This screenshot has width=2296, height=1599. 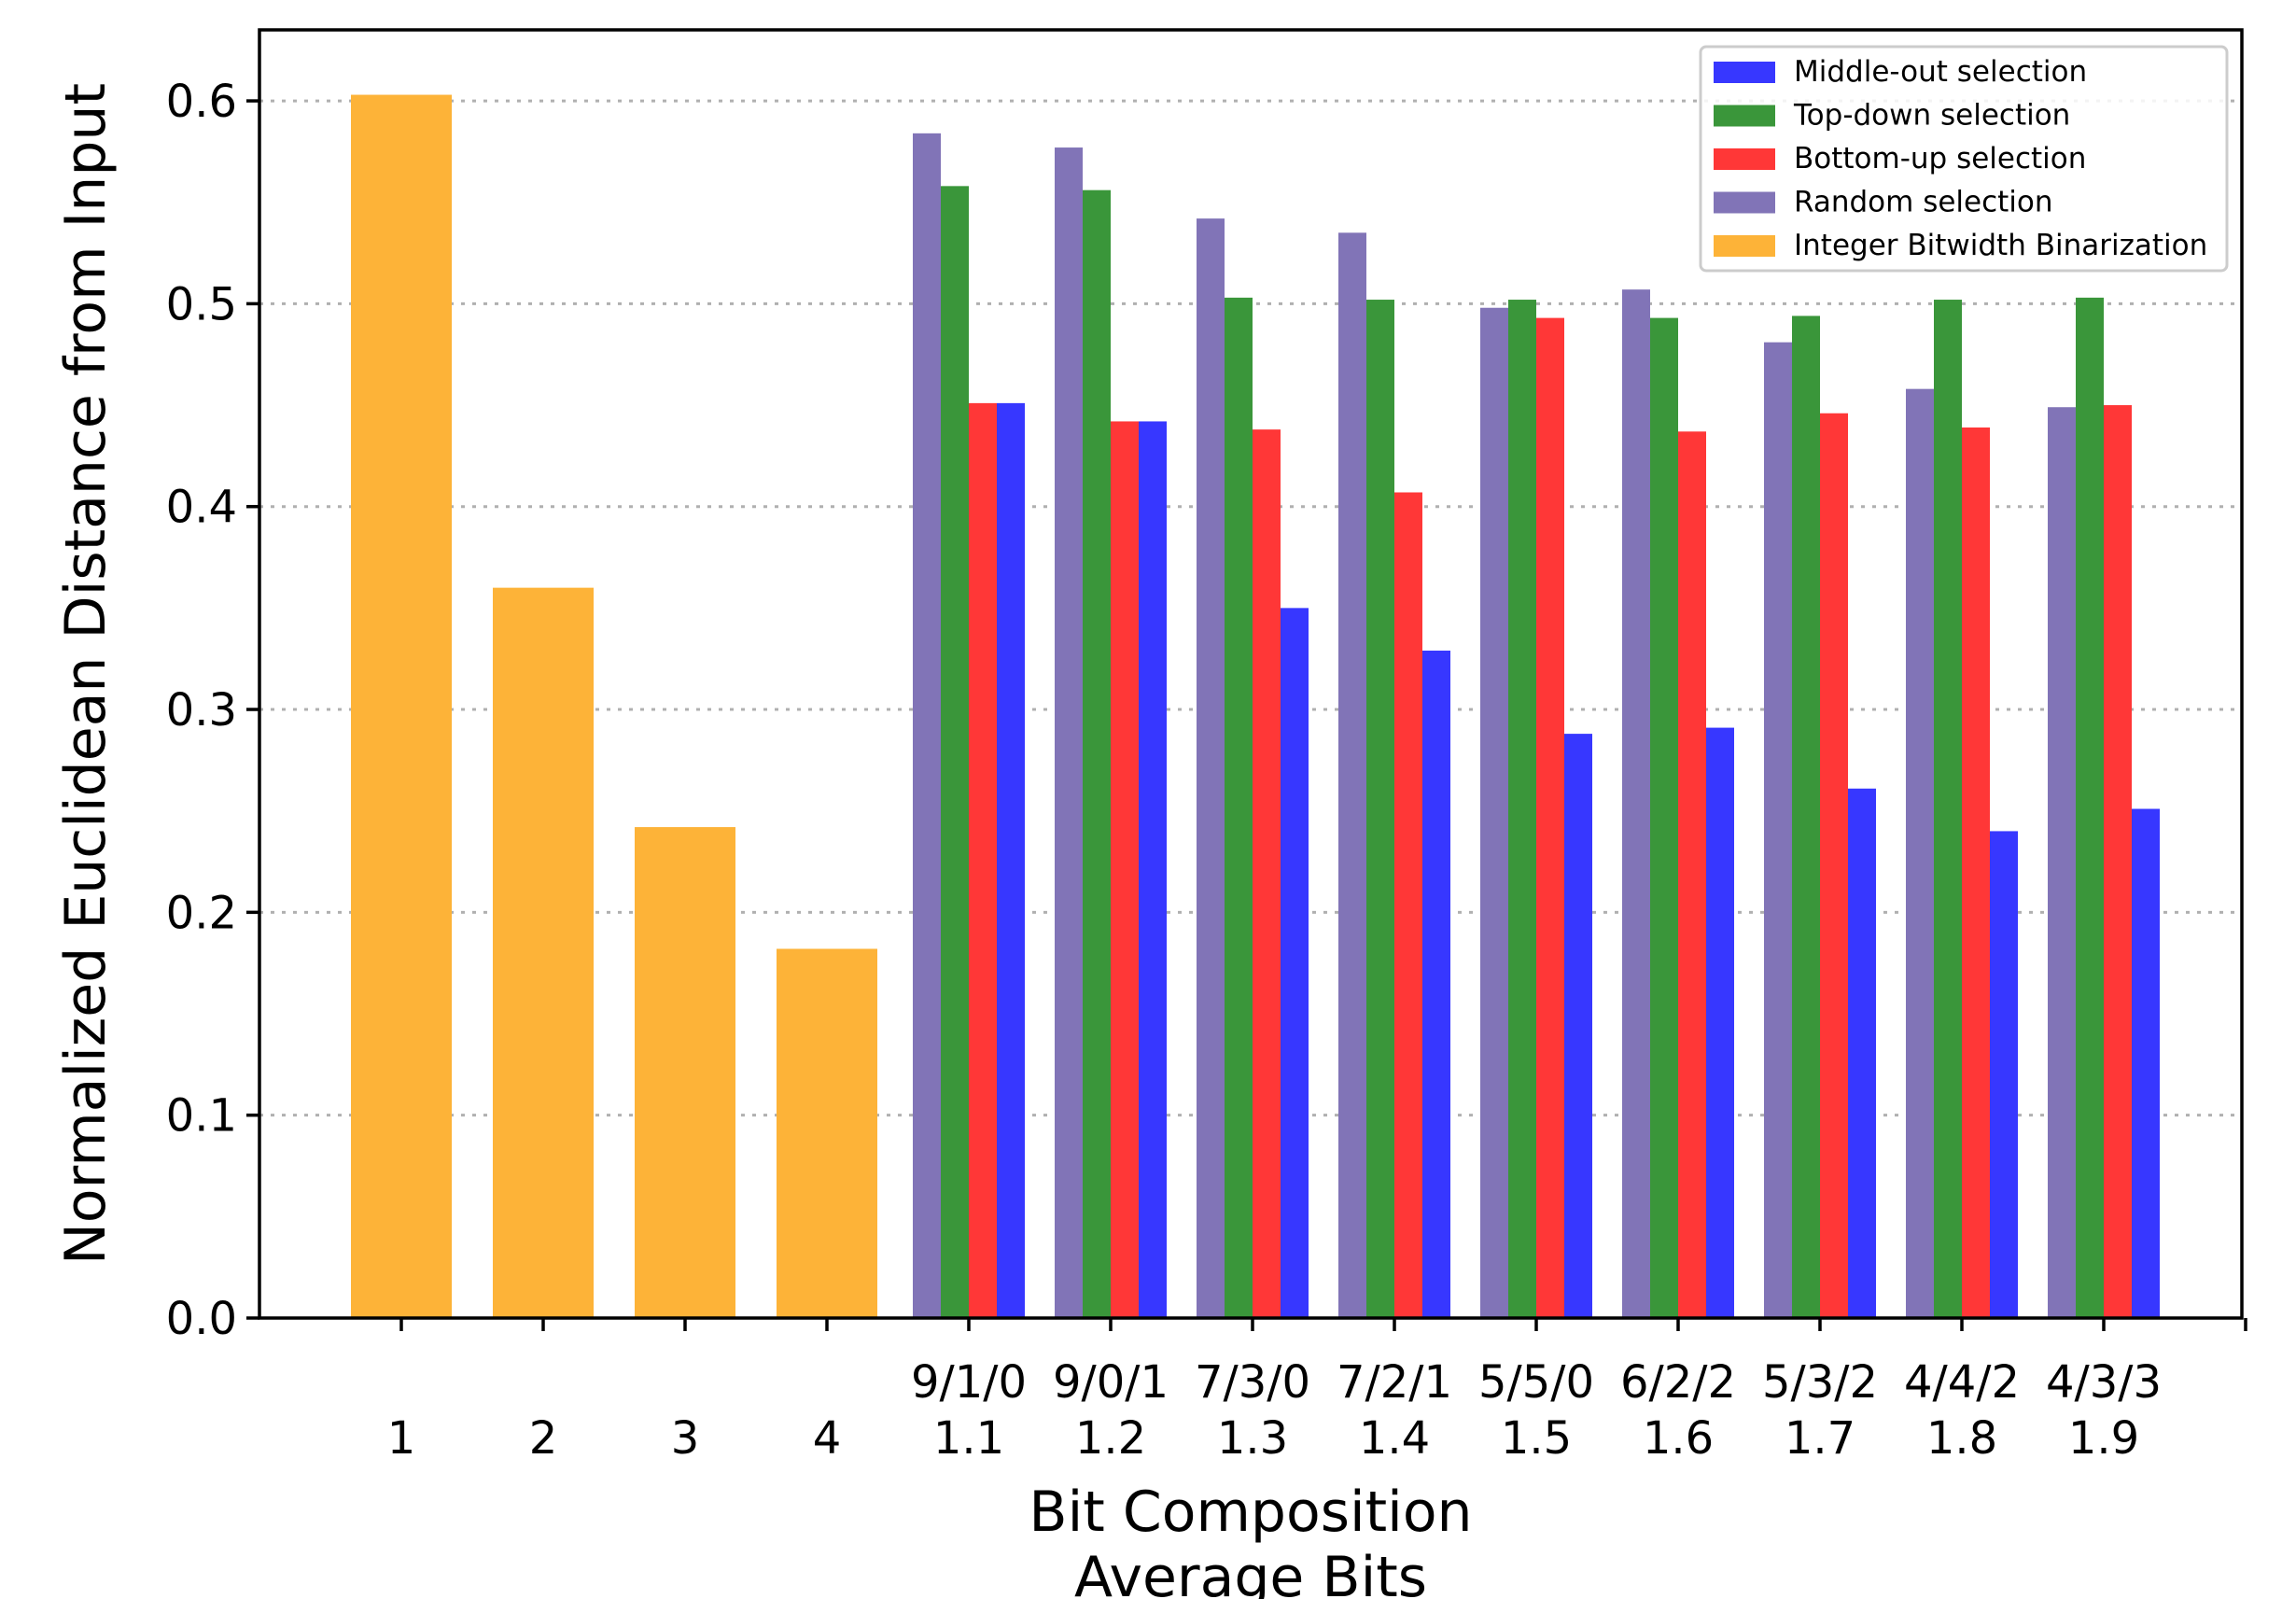 I want to click on x-tick-label-average: 1.2, so click(x=1110, y=1438).